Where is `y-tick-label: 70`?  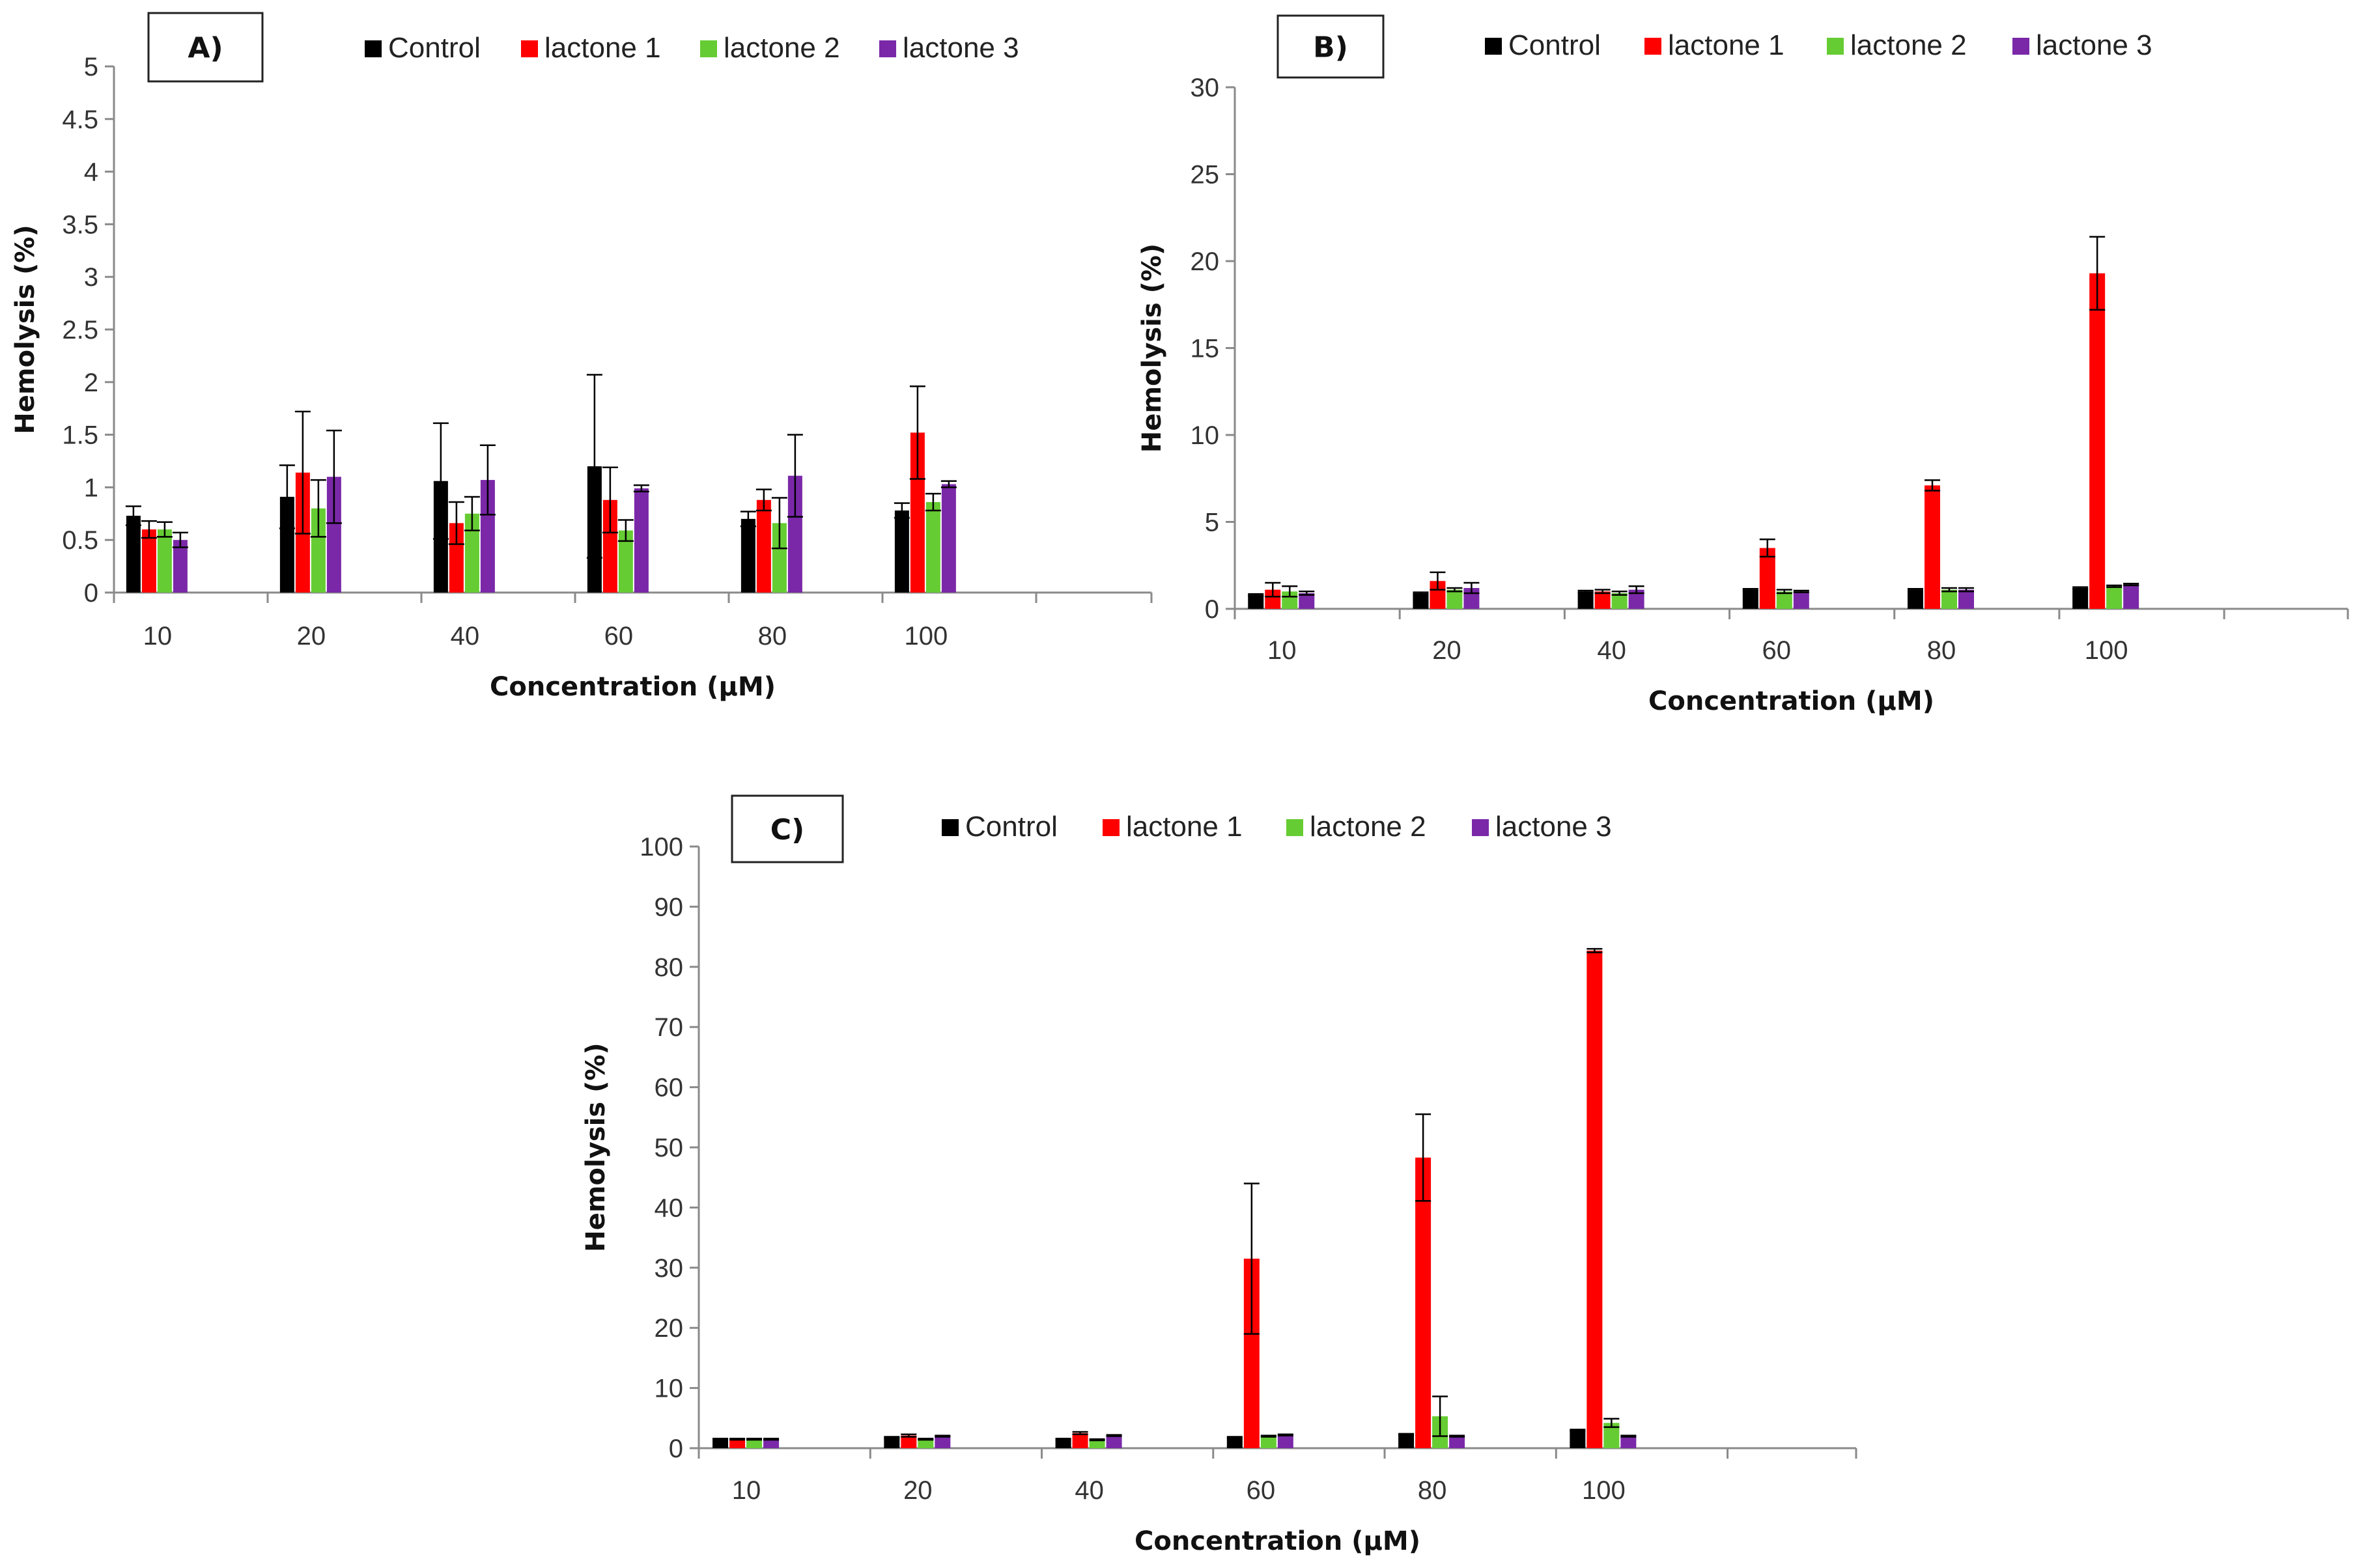
y-tick-label: 70 is located at coordinates (669, 1028).